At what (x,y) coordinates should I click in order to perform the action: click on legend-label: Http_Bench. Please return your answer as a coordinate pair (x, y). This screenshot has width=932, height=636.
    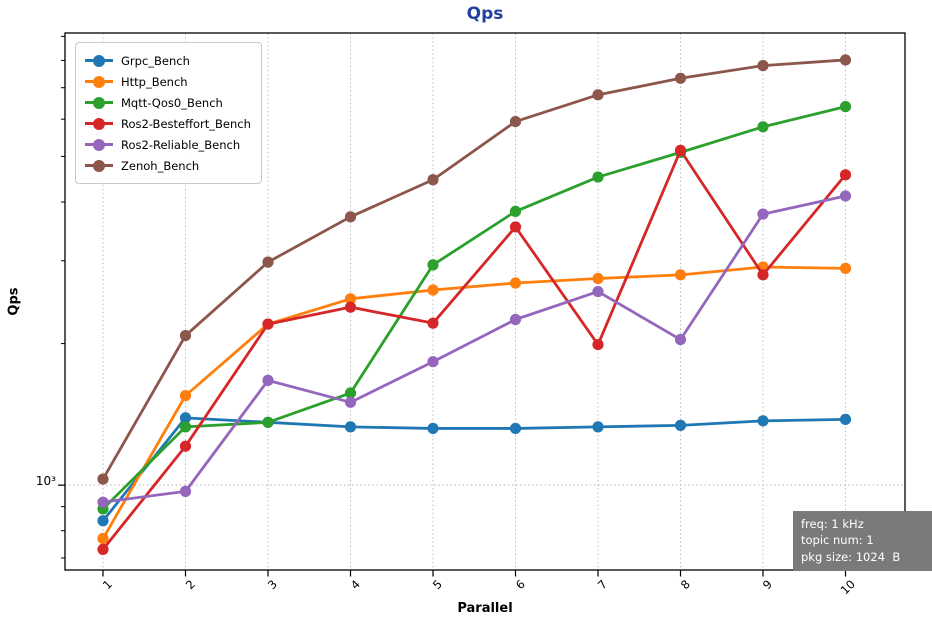
    Looking at the image, I should click on (154, 81).